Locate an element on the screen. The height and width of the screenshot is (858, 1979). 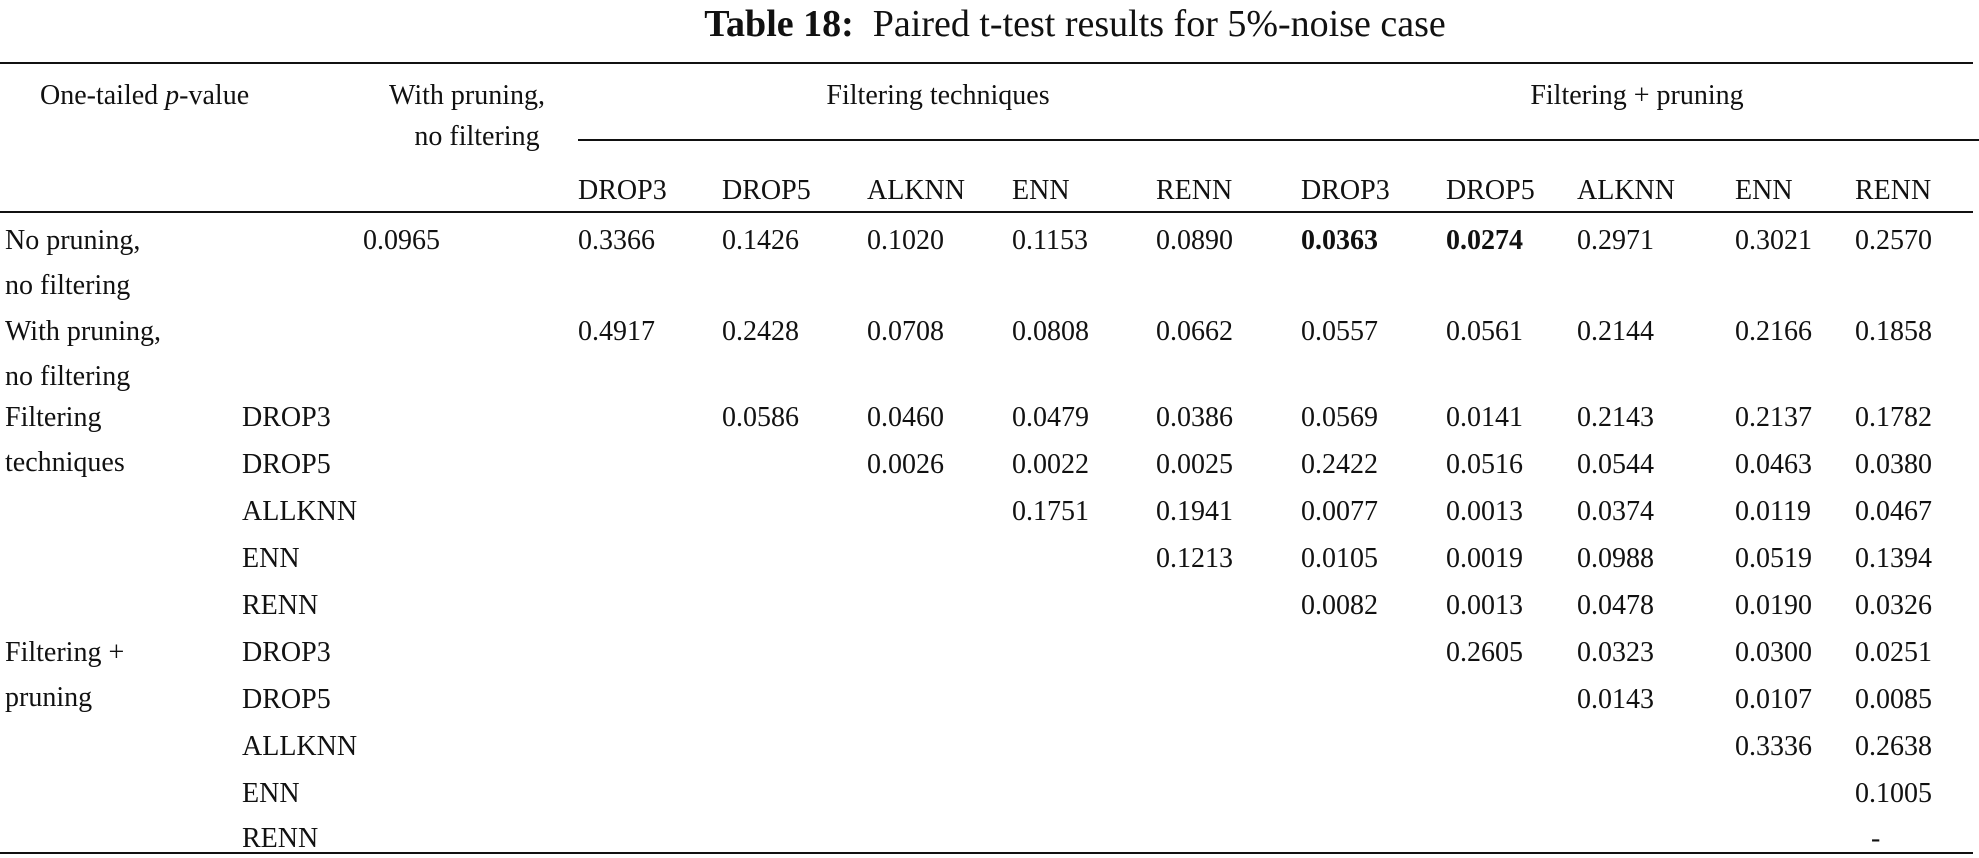
table-cell: 0.0274 is located at coordinates (1484, 240).